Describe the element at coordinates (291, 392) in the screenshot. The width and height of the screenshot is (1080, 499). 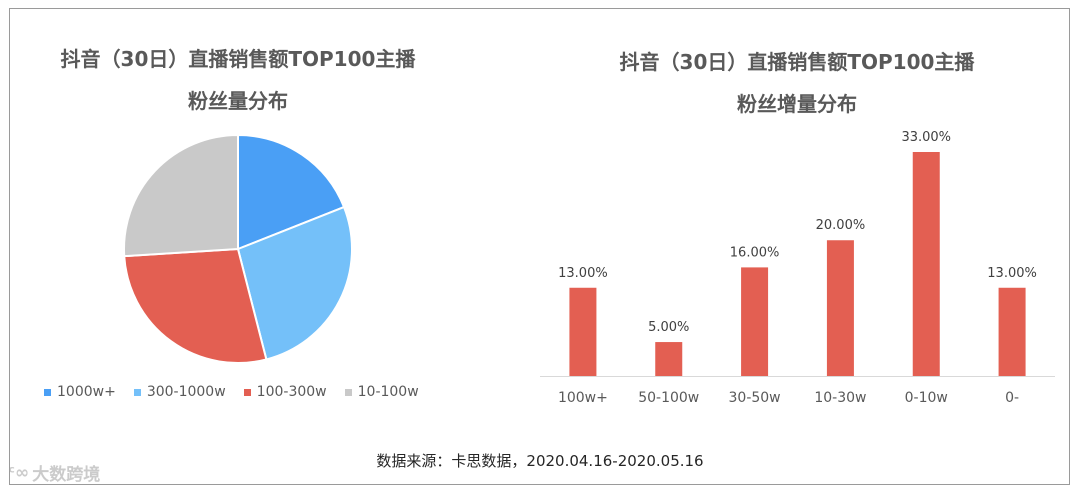
I see `legend-label: 100-300w` at that location.